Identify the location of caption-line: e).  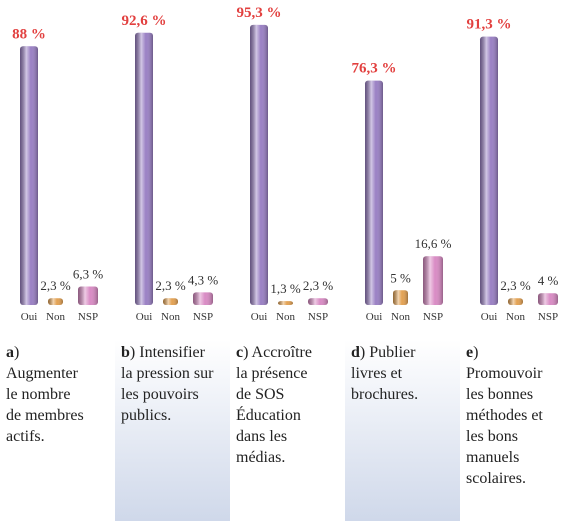
(472, 352).